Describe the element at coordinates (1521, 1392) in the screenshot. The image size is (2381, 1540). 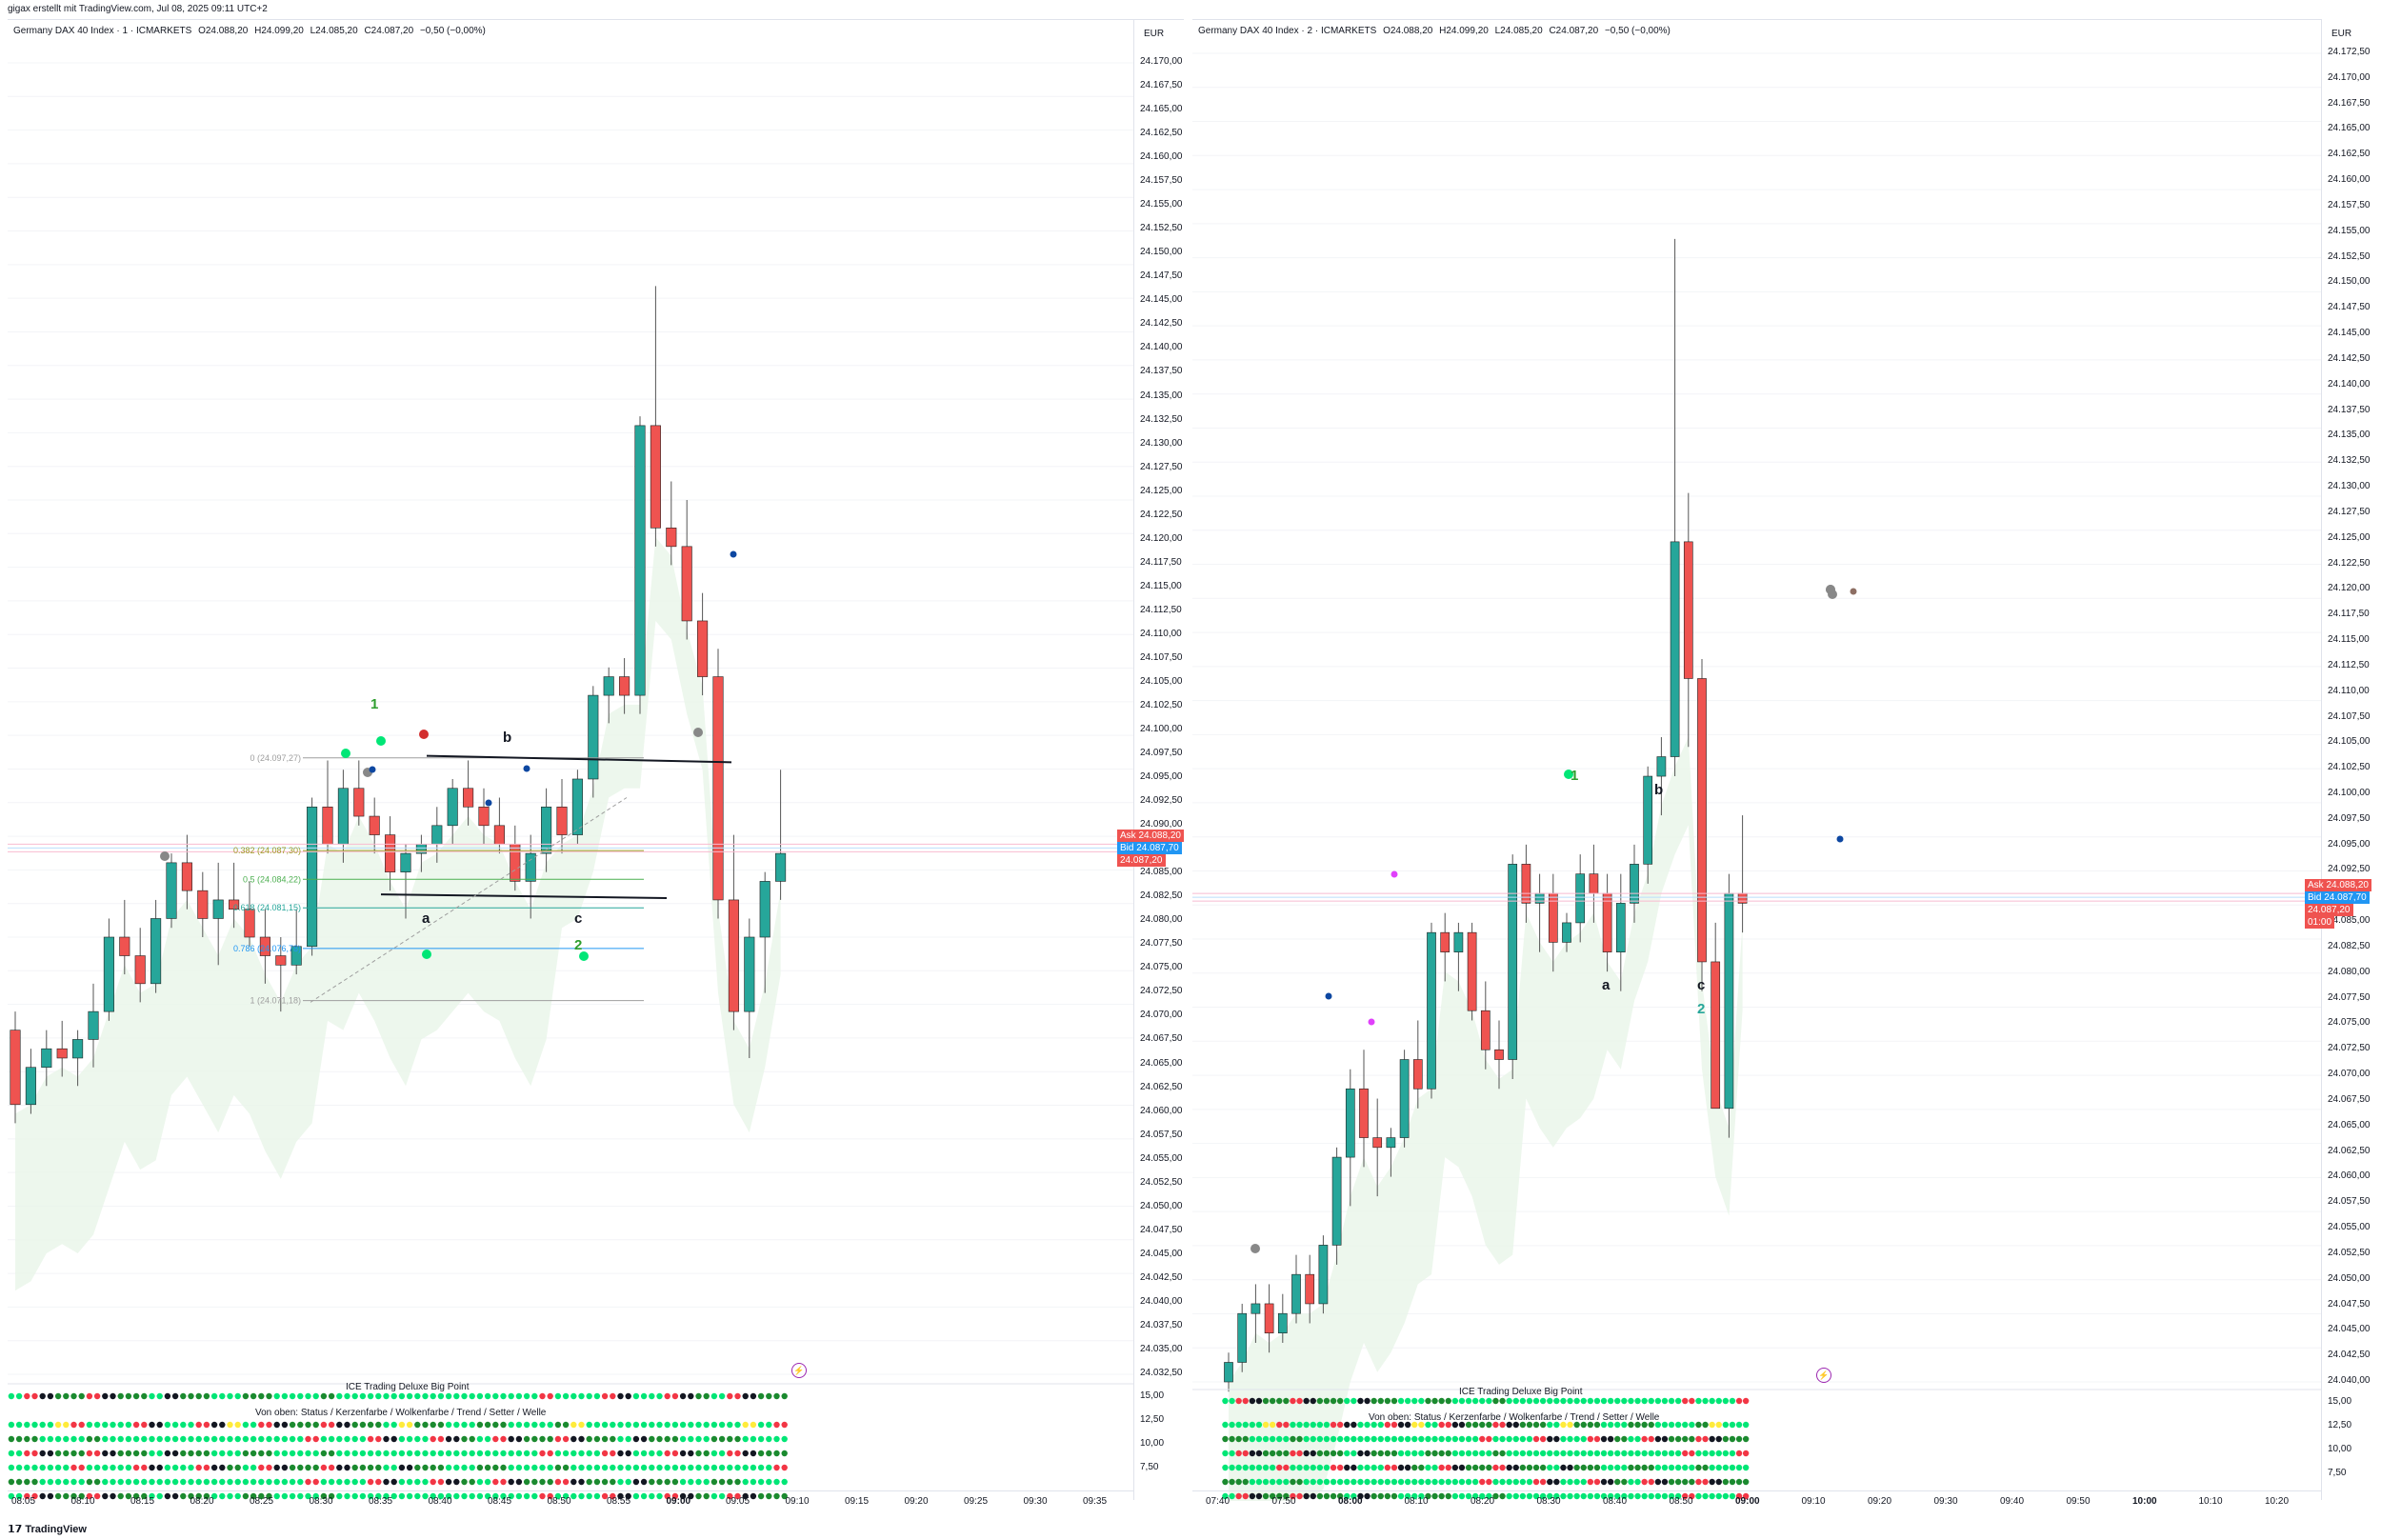
I see `indicator-title: ICE Trading Deluxe Big Point` at that location.